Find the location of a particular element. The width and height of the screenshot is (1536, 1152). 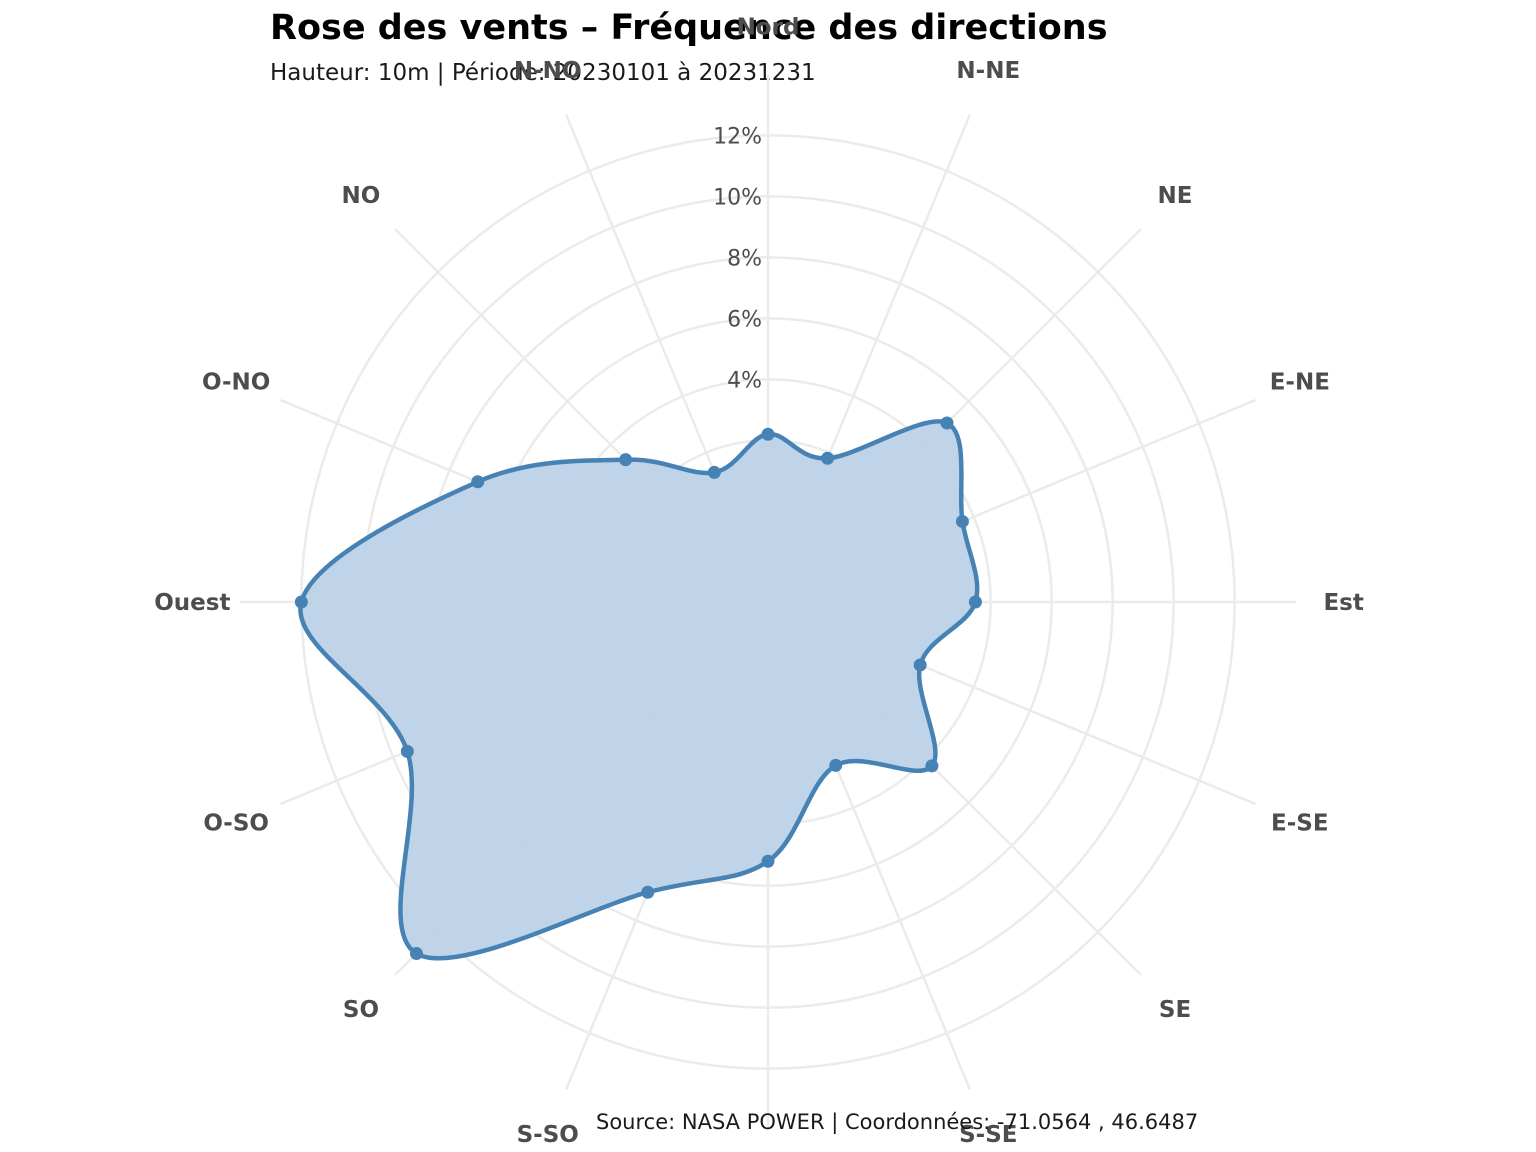

radial-tick-label: 10% is located at coordinates (737, 197).